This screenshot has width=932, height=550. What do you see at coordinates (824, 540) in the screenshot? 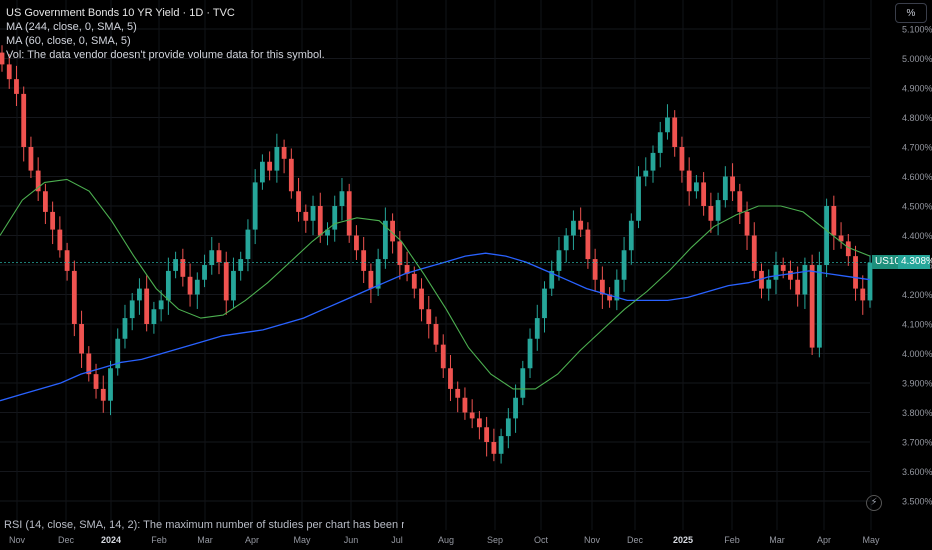
I see `x-tick-label: Apr` at bounding box center [824, 540].